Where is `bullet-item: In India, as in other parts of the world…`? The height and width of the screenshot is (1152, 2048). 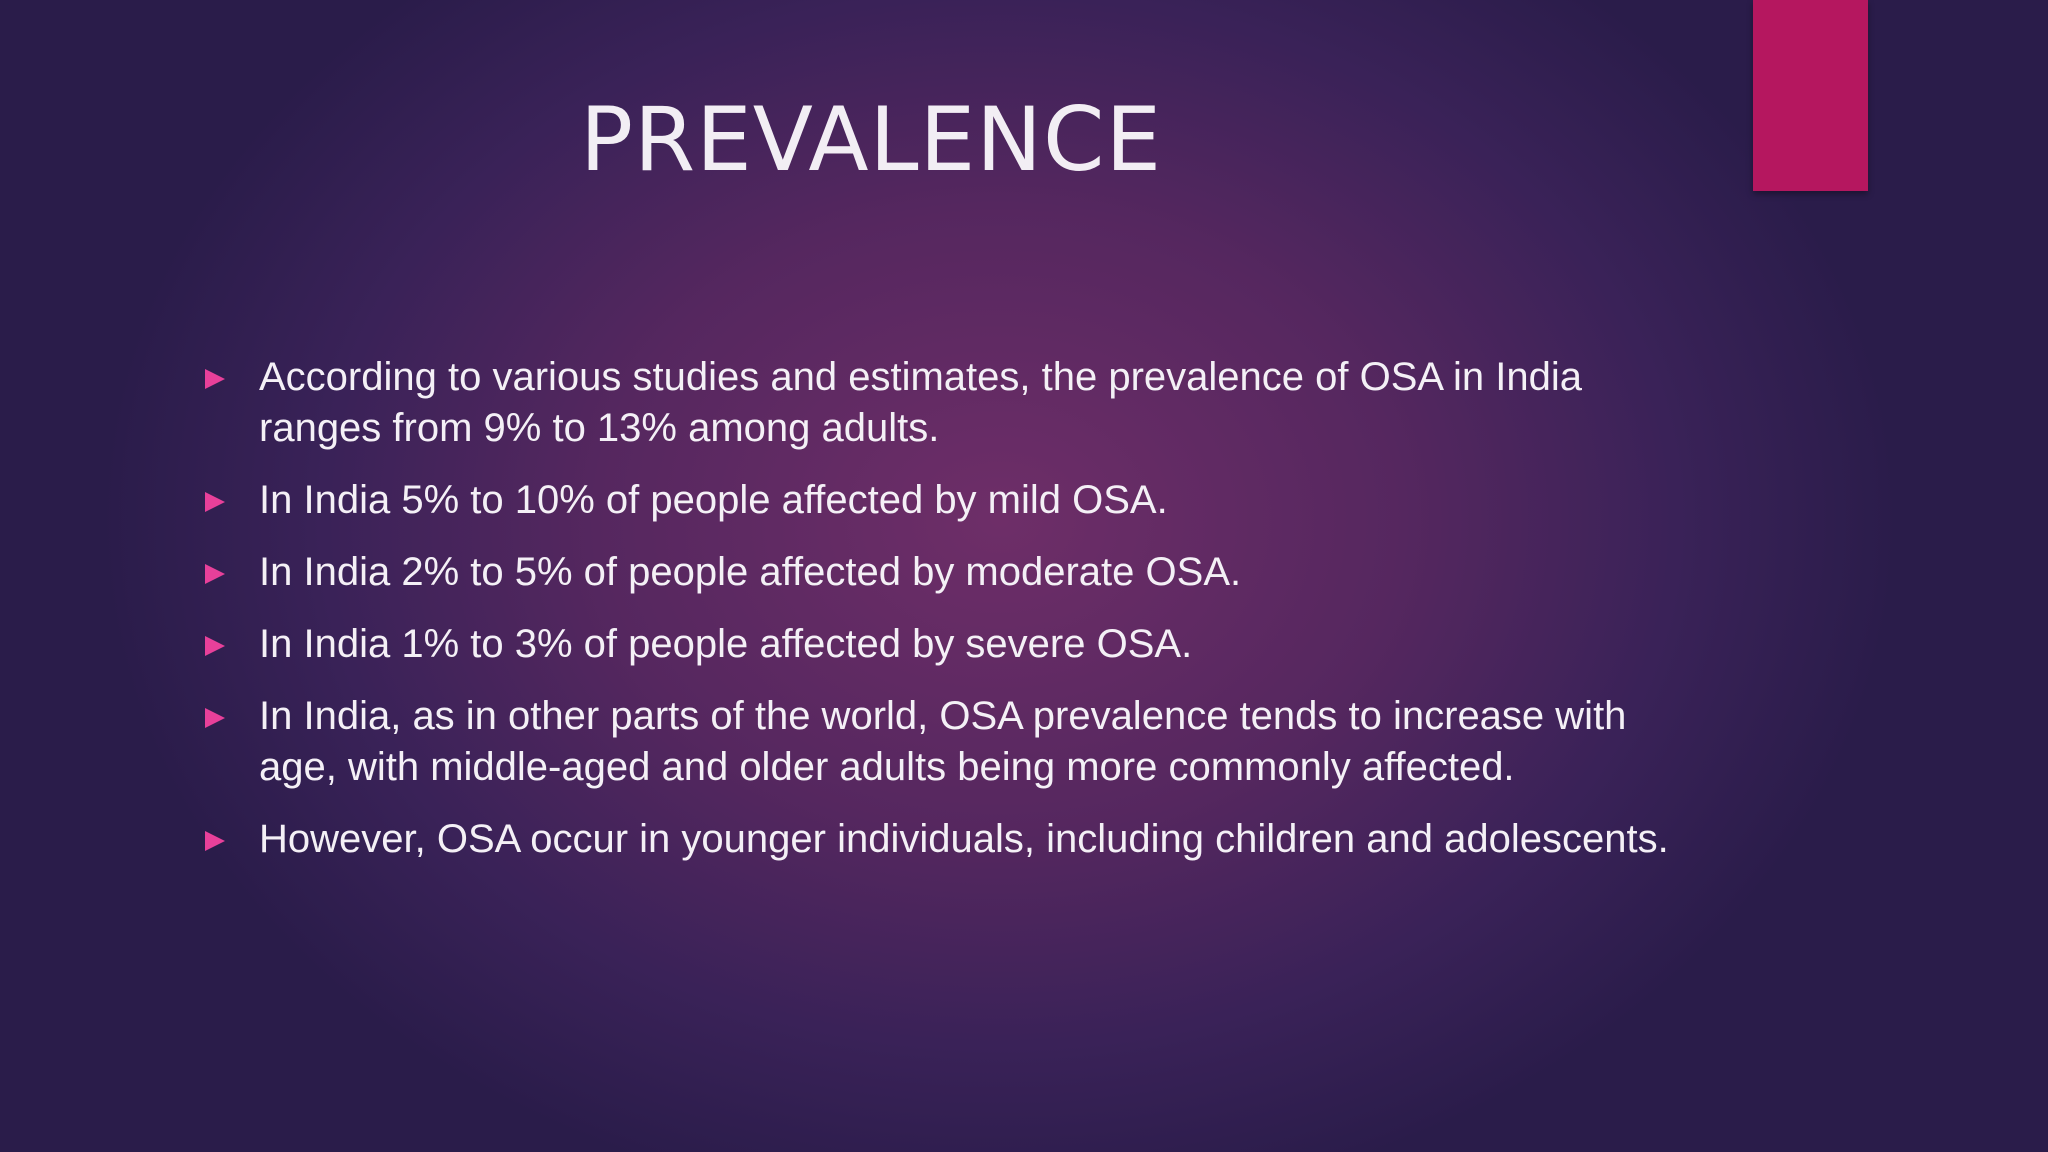
bullet-item: In India, as in other parts of the world… is located at coordinates (940, 742).